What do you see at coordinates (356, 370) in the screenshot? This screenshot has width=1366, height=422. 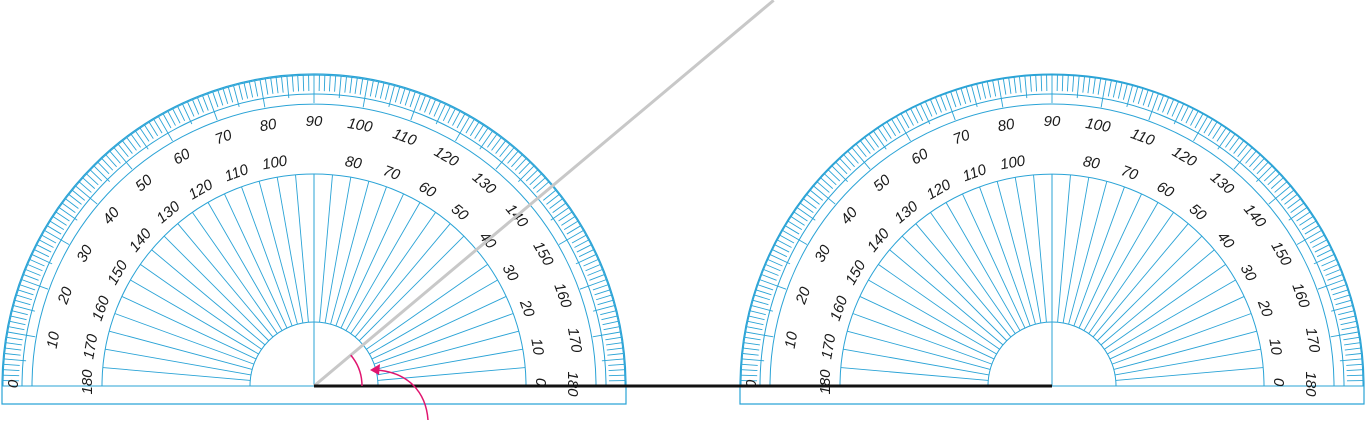 I see `angle-arc-marker` at bounding box center [356, 370].